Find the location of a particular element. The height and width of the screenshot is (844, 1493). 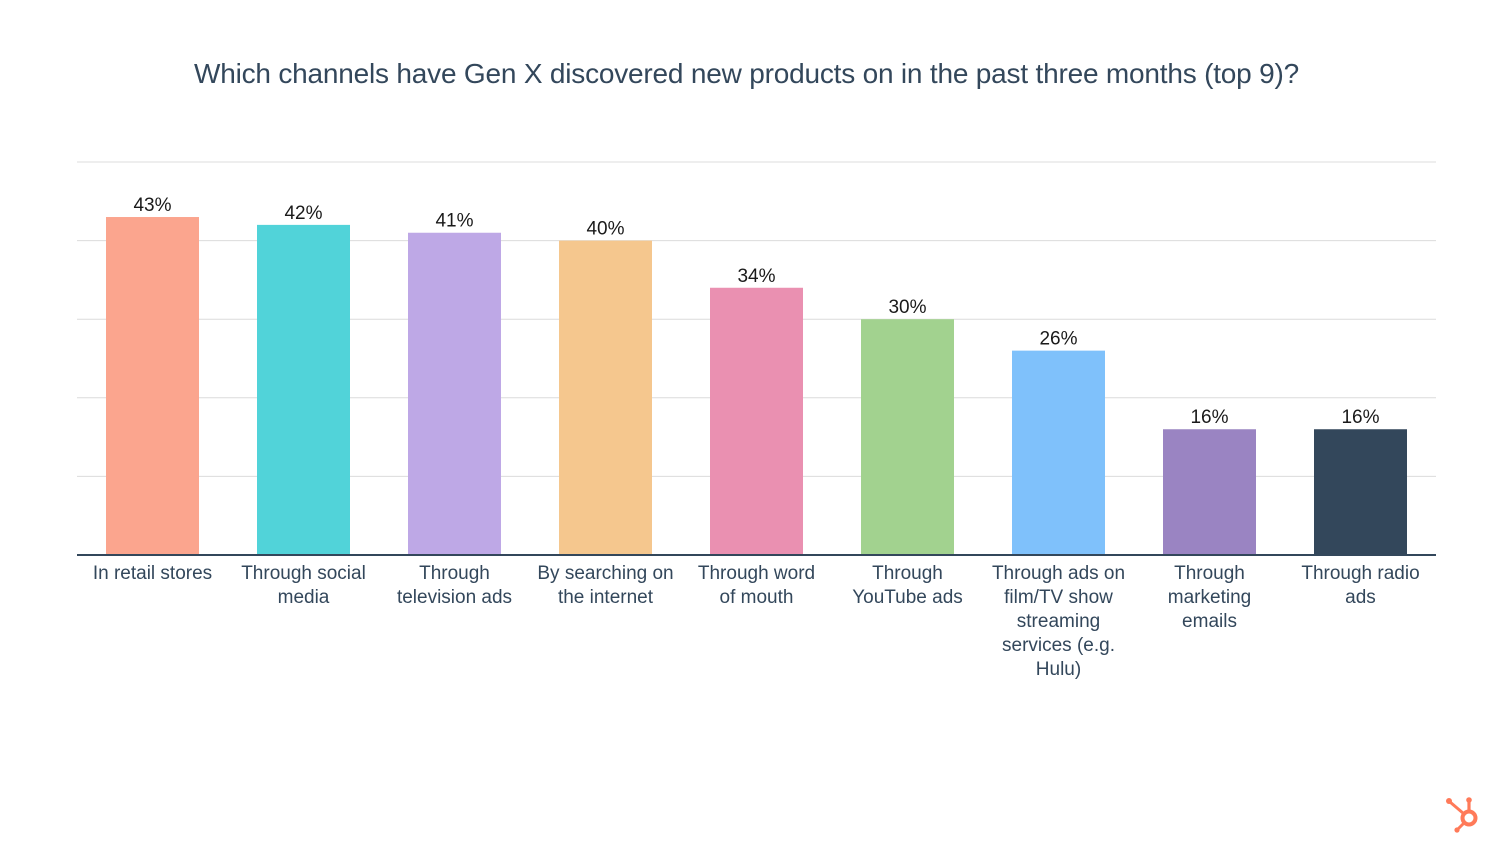

category-label-line: Through radio is located at coordinates (1360, 573).